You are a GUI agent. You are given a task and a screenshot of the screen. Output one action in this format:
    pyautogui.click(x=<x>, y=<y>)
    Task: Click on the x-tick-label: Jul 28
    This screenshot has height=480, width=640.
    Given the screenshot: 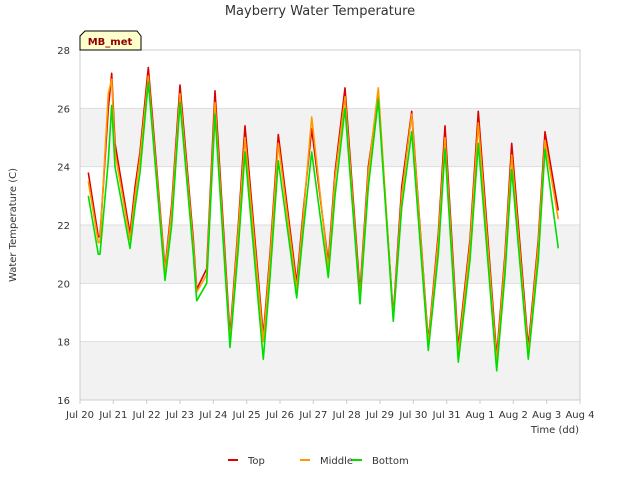 What is the action you would take?
    pyautogui.click(x=346, y=415)
    